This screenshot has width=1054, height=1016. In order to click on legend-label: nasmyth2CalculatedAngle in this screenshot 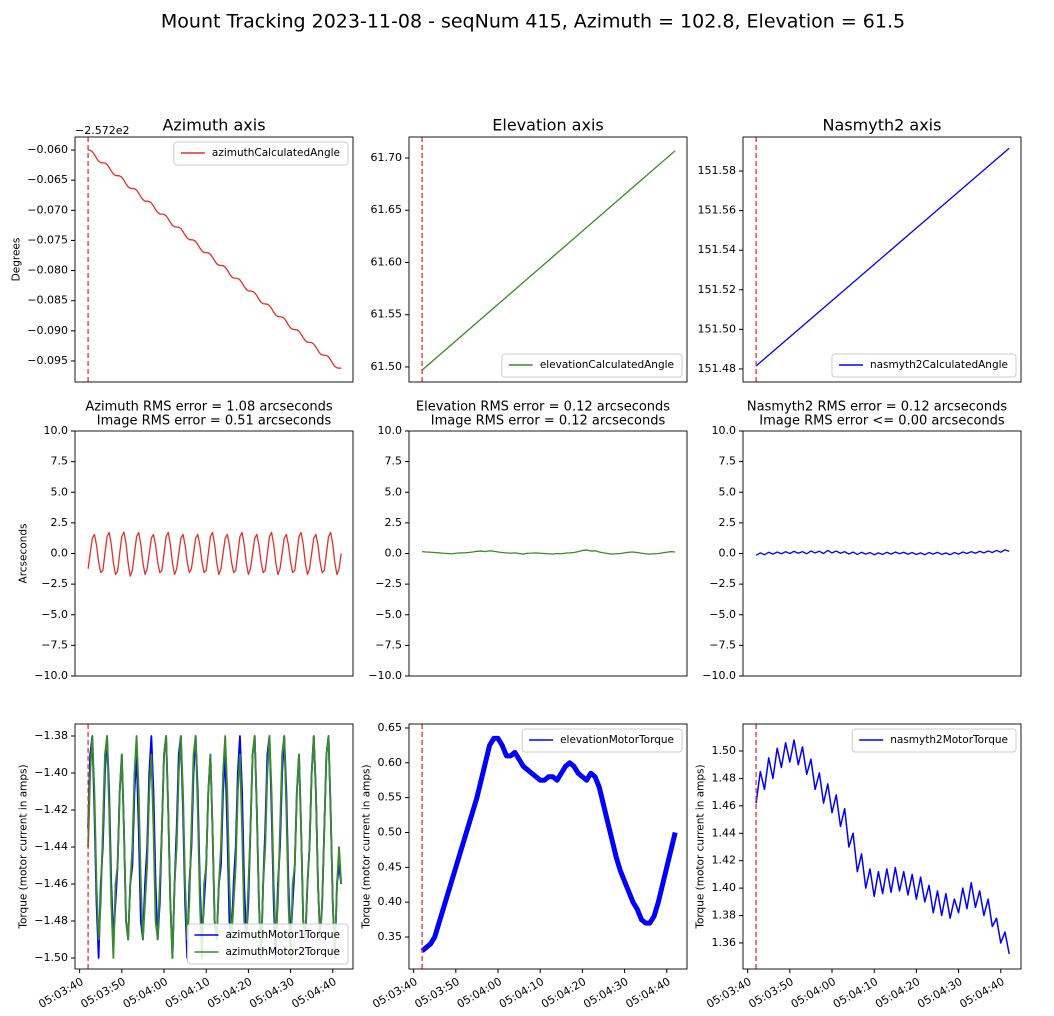, I will do `click(939, 365)`.